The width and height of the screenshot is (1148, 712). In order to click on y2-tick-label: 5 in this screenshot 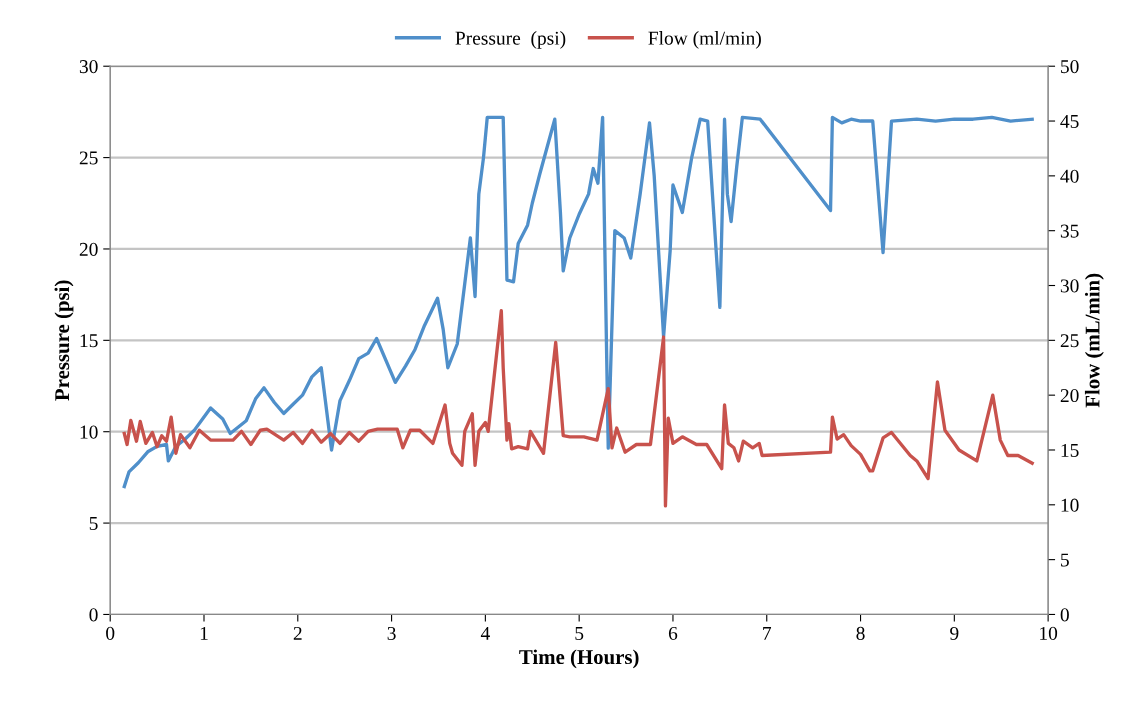, I will do `click(1065, 560)`.